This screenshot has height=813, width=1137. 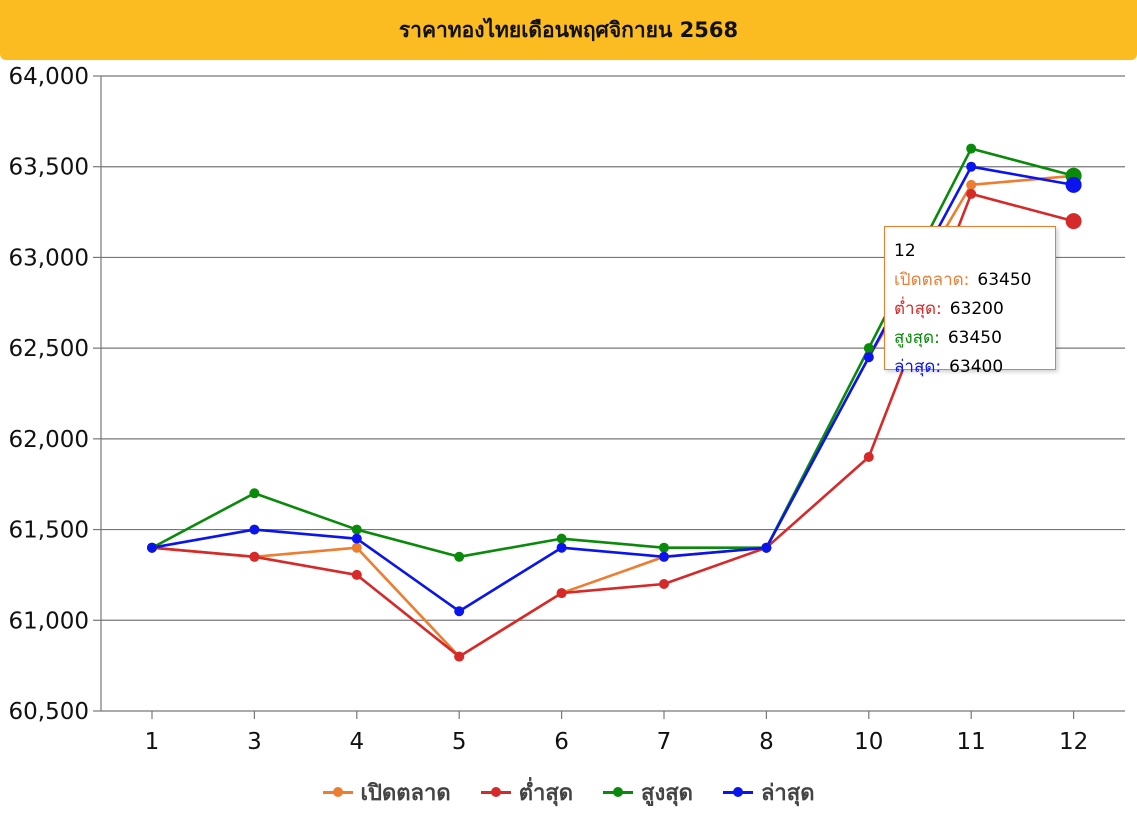 I want to click on x-tick-label: 12, so click(x=1073, y=742).